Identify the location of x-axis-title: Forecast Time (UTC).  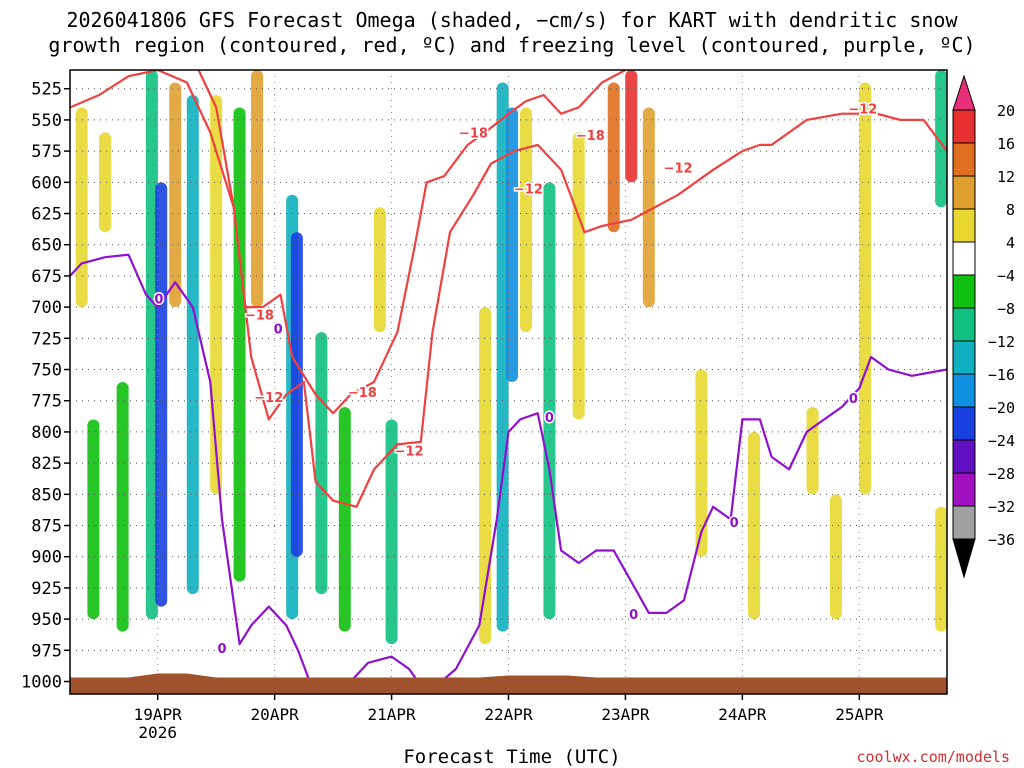
(512, 757).